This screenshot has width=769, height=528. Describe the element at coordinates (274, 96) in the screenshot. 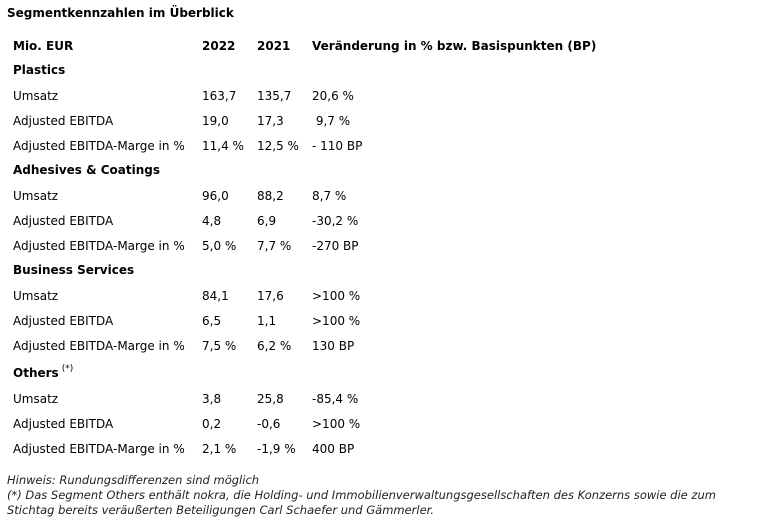

I see `cell-v2021: 135,7` at that location.